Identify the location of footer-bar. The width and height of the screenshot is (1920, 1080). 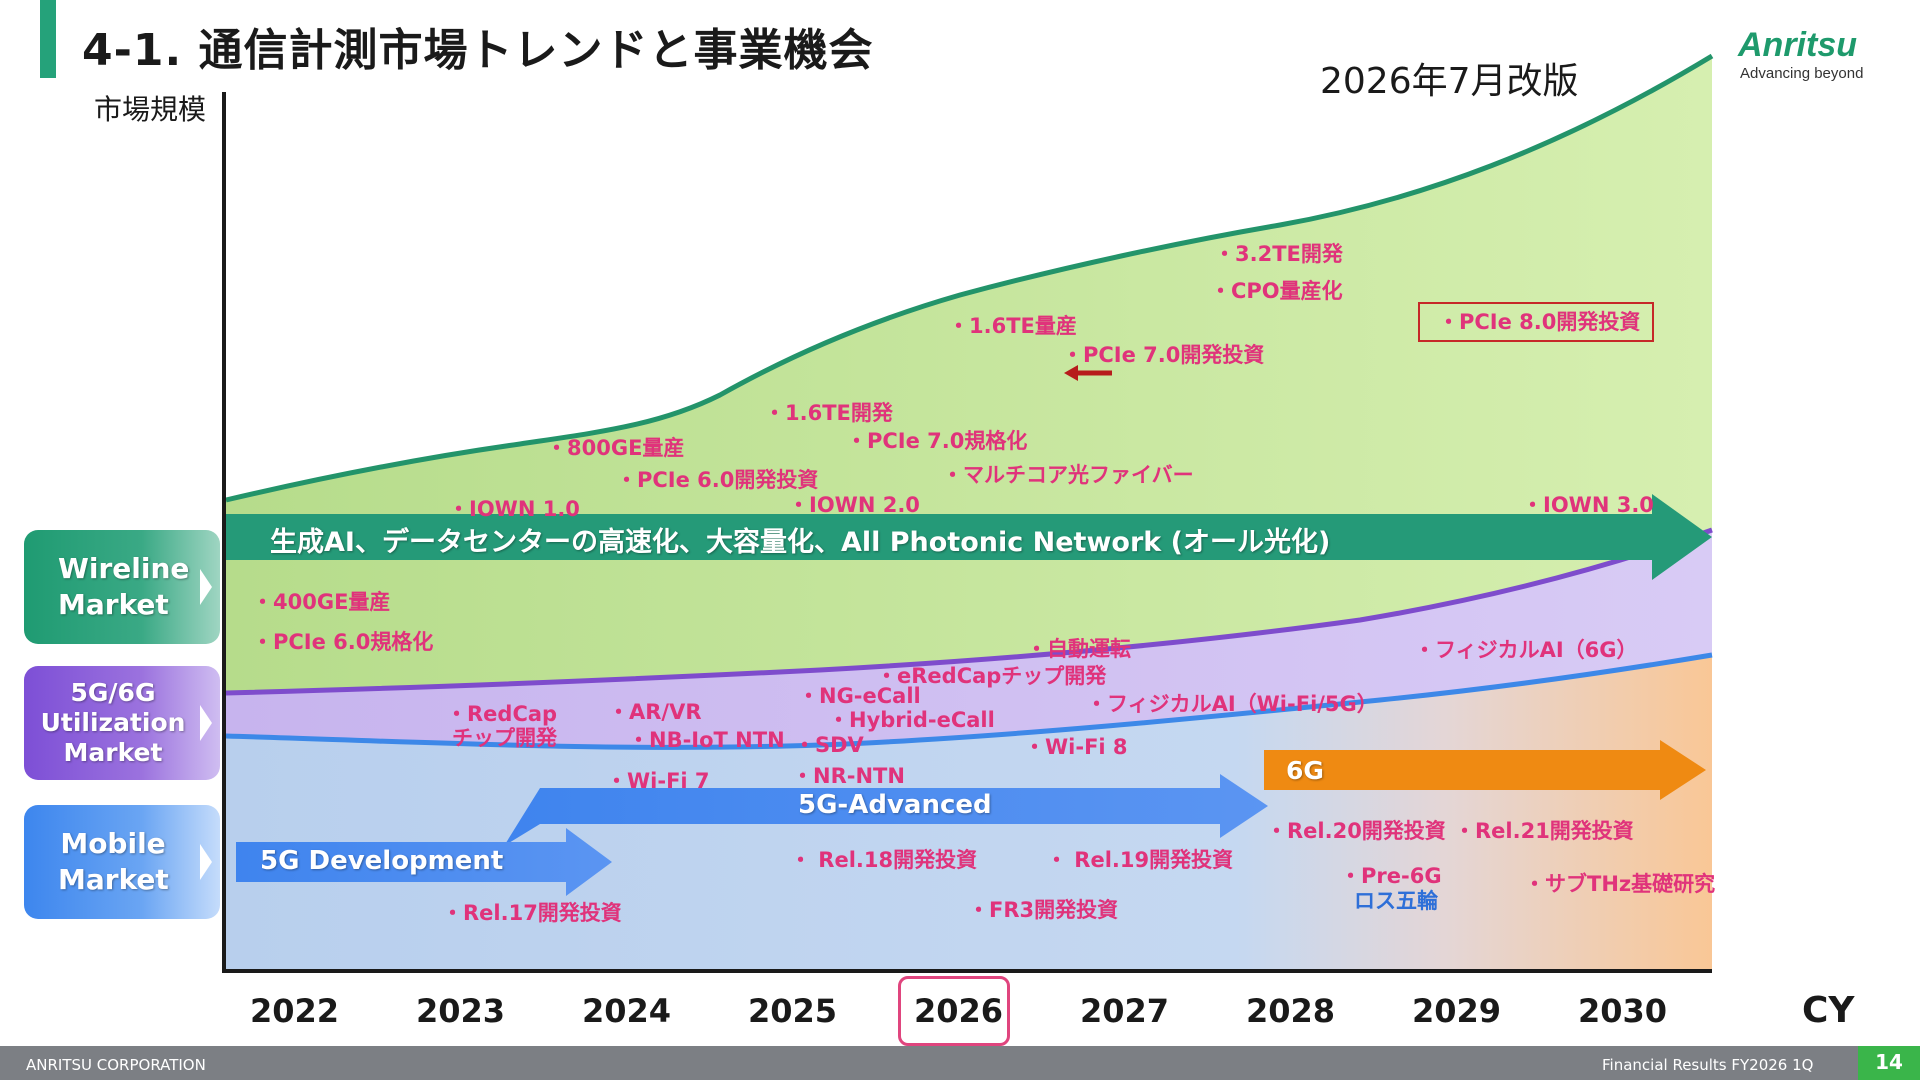
(960, 1063).